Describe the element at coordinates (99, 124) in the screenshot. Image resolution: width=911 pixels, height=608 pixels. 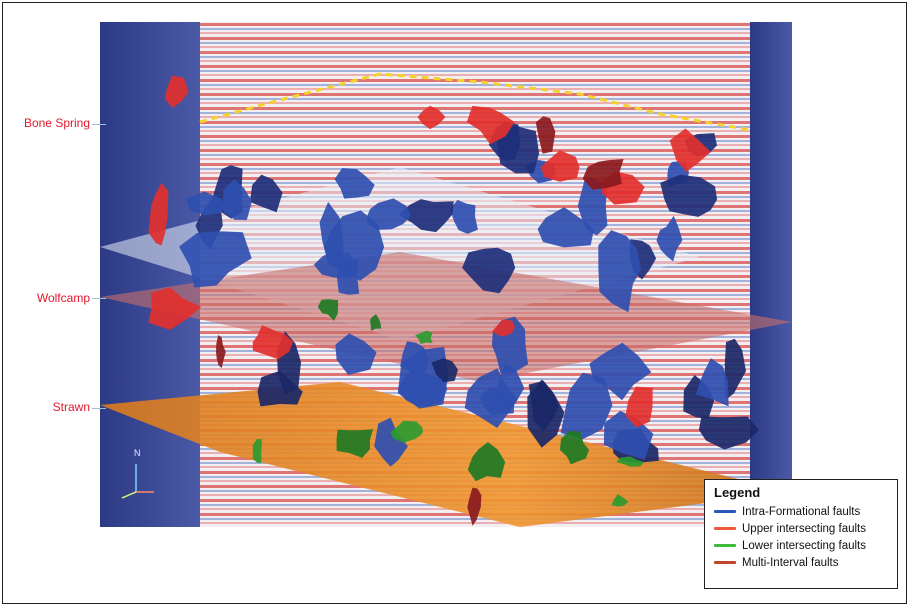
I see `leader-bone-spring` at that location.